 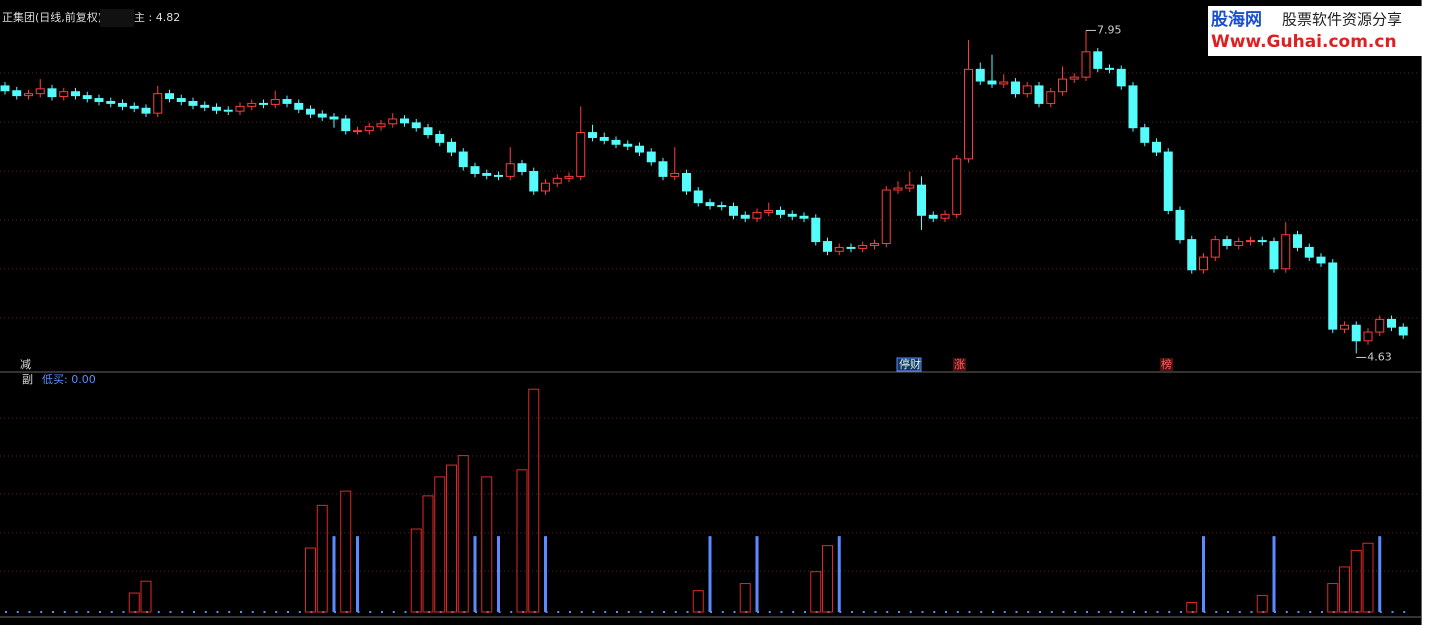 I want to click on marker: 停财, so click(x=910, y=364).